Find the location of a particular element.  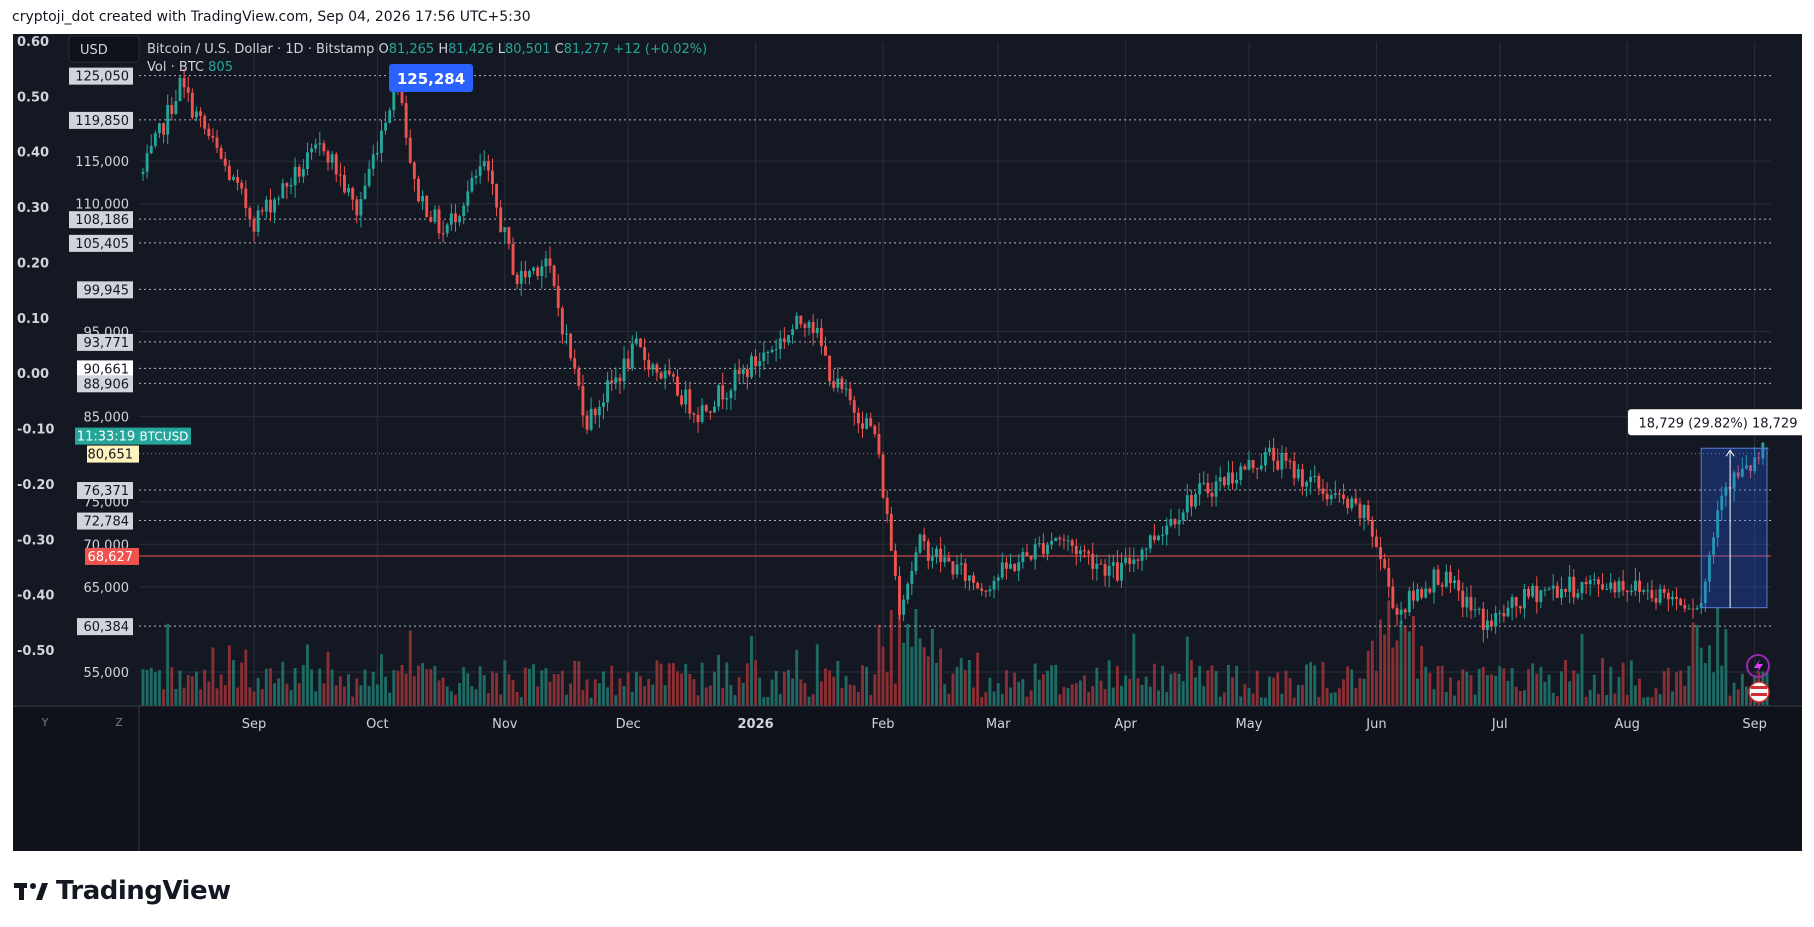

price-tick-label: 75,000 is located at coordinates (107, 503).